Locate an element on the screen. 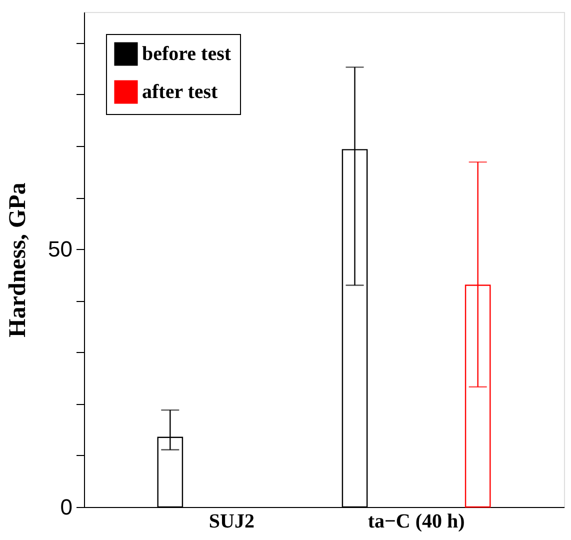 The width and height of the screenshot is (571, 540). y-axis-title: Hardness, GPa is located at coordinates (18, 260).